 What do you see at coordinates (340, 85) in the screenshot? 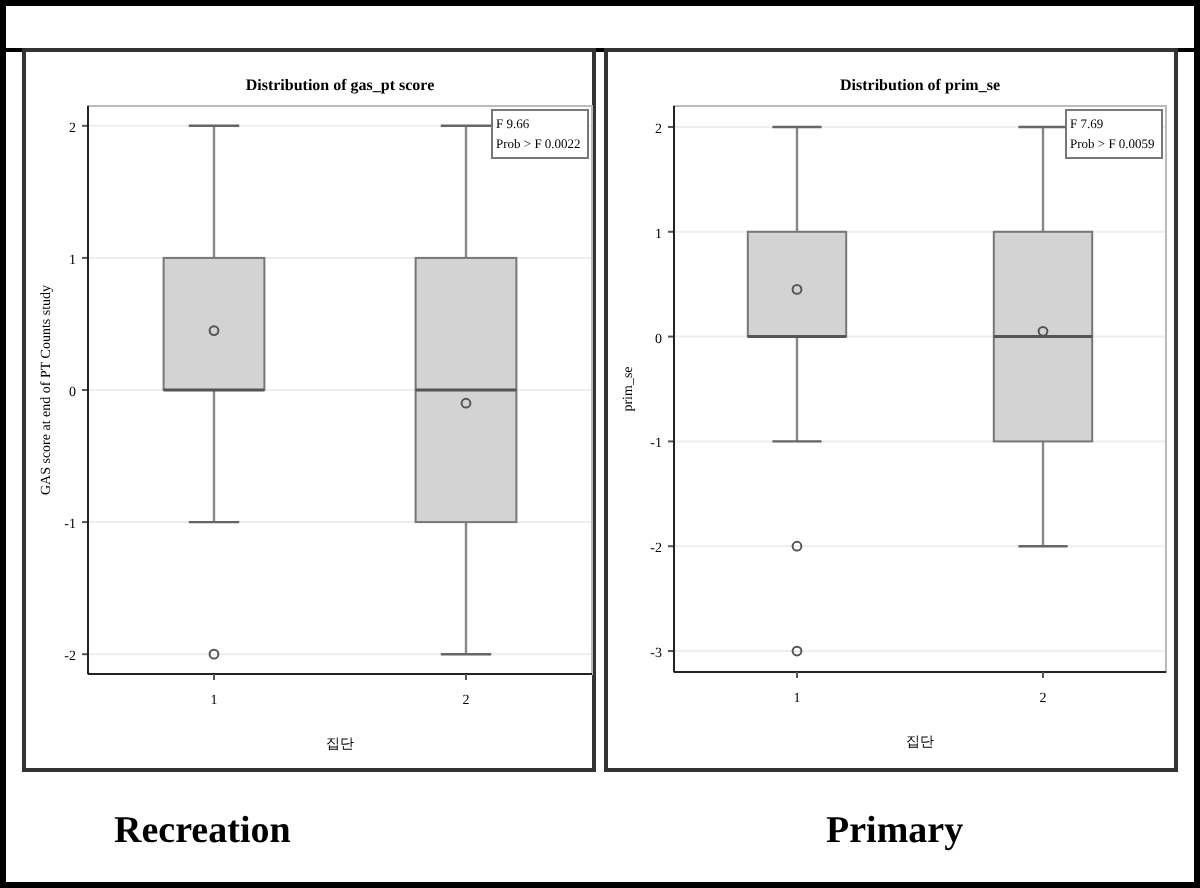
I see `chart-title: Distribution of gas_pt score` at bounding box center [340, 85].